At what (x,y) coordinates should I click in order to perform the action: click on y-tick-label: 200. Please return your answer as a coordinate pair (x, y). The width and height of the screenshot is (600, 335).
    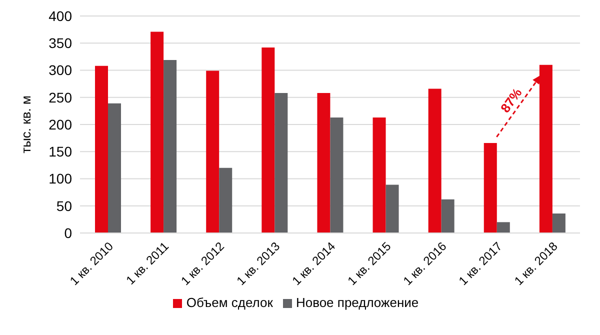
    Looking at the image, I should click on (60, 124).